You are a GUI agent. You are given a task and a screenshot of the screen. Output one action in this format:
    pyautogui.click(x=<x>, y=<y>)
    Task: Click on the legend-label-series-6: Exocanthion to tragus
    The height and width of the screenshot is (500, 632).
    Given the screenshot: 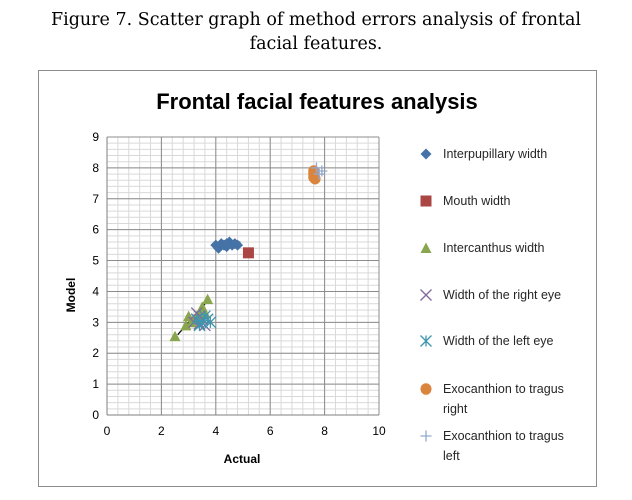 What is the action you would take?
    pyautogui.click(x=503, y=436)
    